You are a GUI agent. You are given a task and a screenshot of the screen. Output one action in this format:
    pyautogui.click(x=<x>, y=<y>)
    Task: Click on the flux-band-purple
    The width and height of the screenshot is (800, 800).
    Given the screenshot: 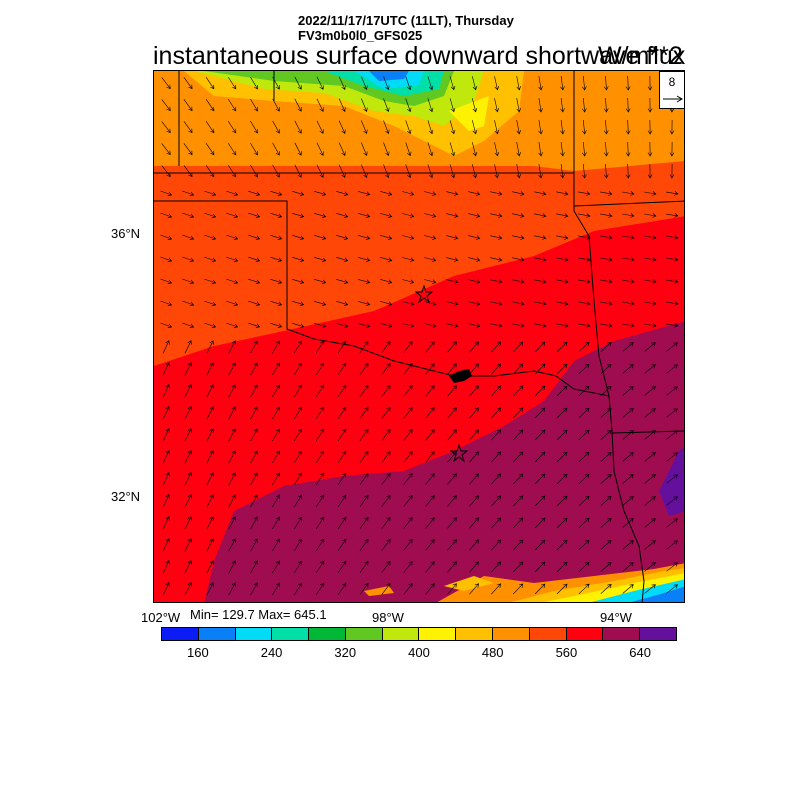 What is the action you would take?
    pyautogui.click(x=671, y=481)
    